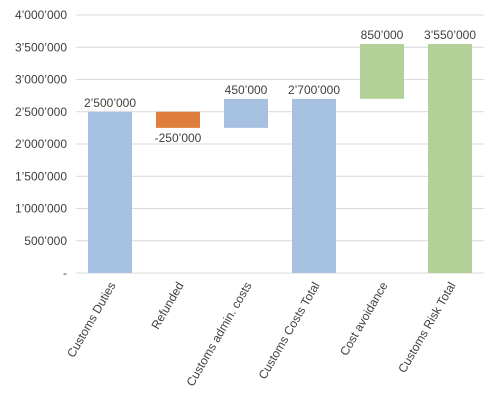 The width and height of the screenshot is (489, 405). I want to click on y-tick-label: 1’000’000, so click(41, 209).